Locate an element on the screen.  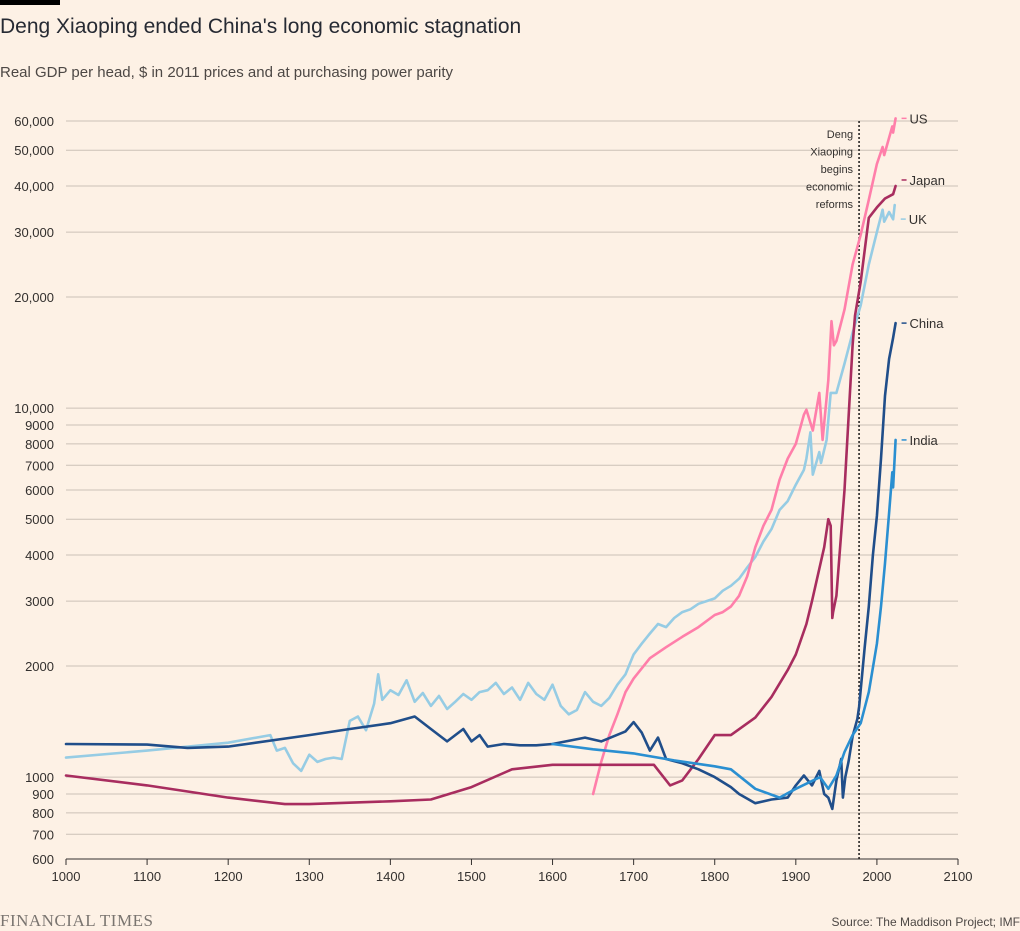
series-label-china: China is located at coordinates (927, 323).